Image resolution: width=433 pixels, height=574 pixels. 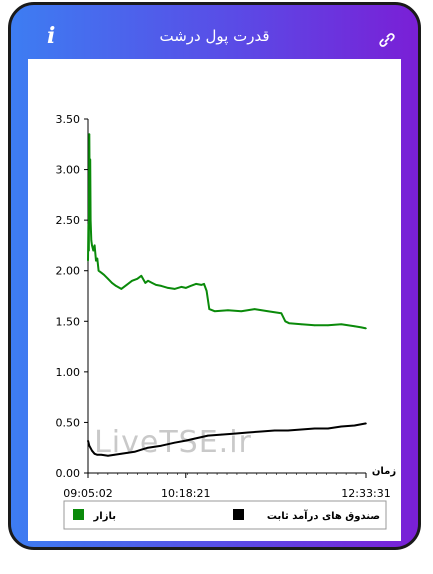 I want to click on card-header: i قدرت پول درشت, so click(x=214, y=32).